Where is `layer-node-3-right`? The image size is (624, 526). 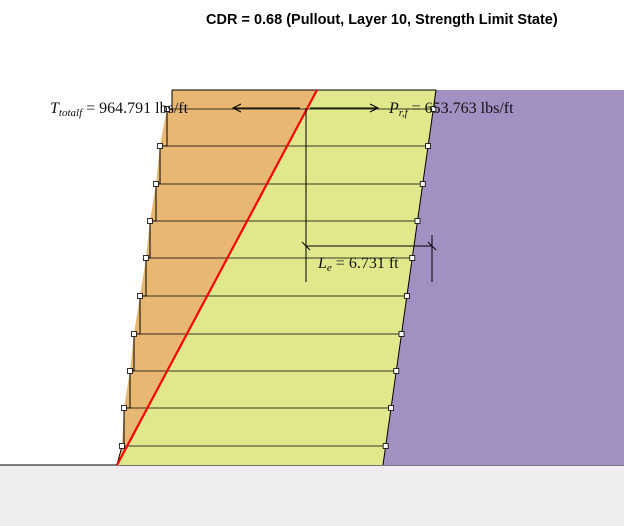
layer-node-3-right is located at coordinates (422, 184).